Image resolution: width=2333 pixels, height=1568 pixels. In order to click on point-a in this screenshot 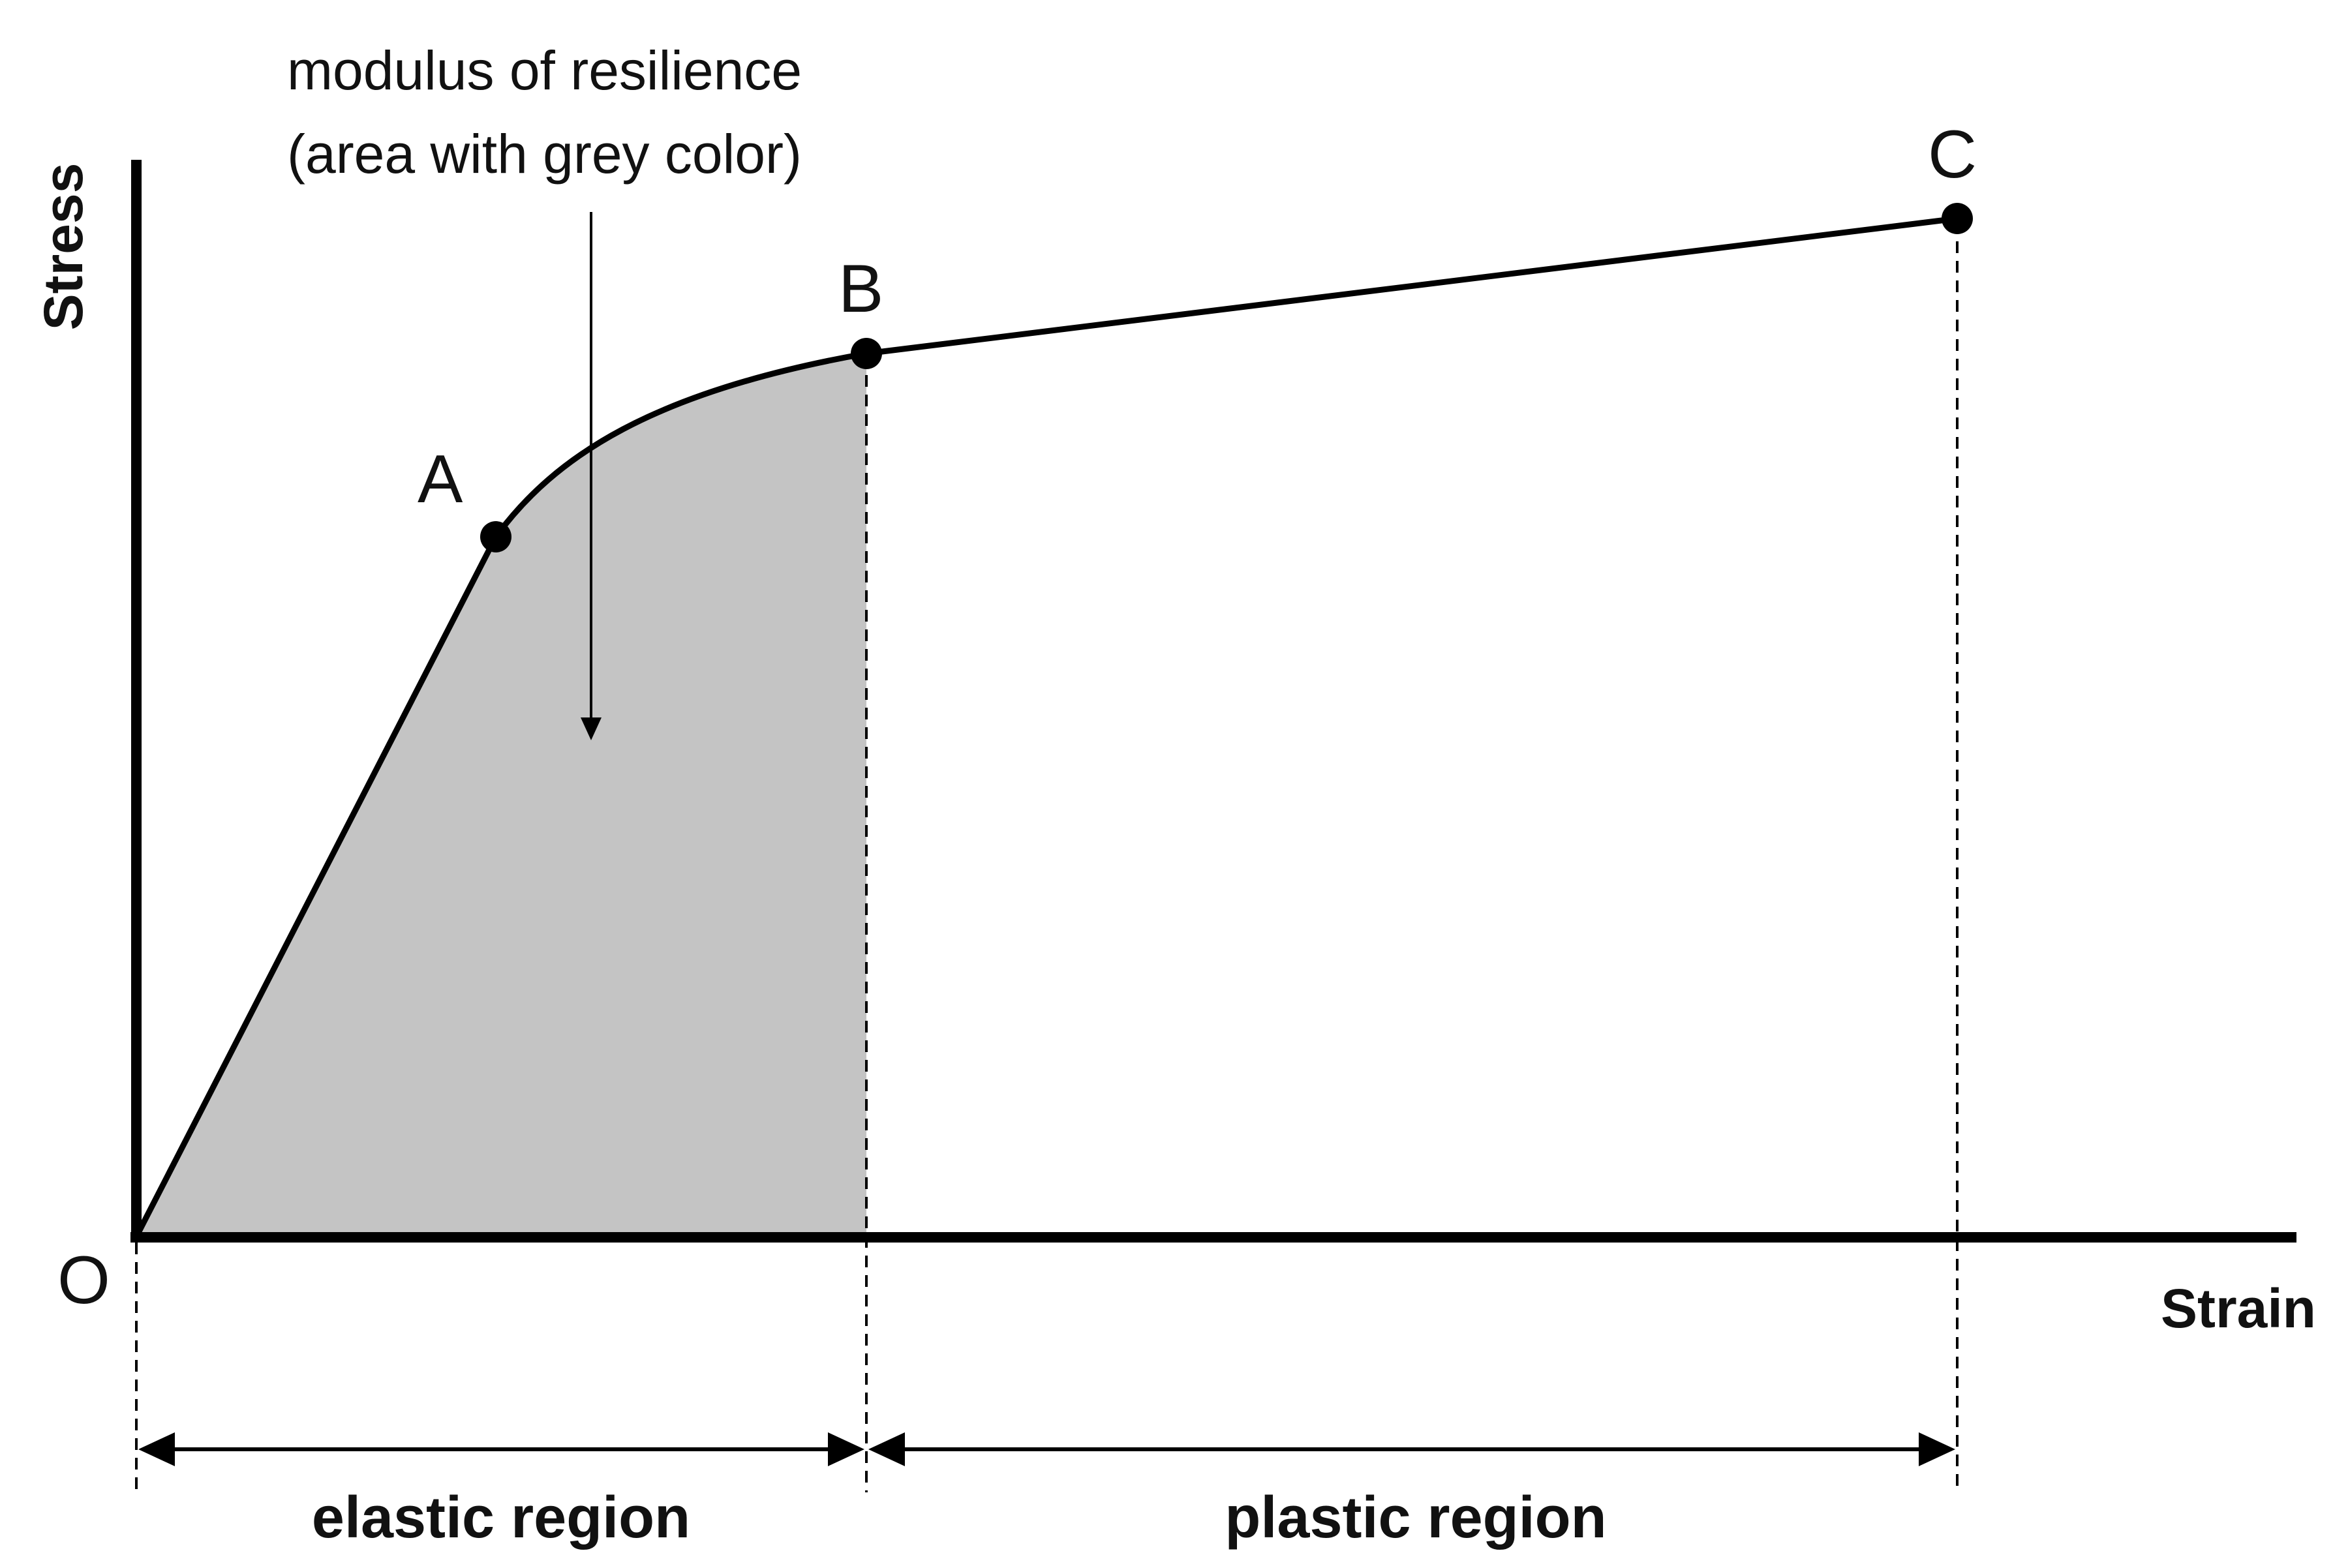, I will do `click(495, 536)`.